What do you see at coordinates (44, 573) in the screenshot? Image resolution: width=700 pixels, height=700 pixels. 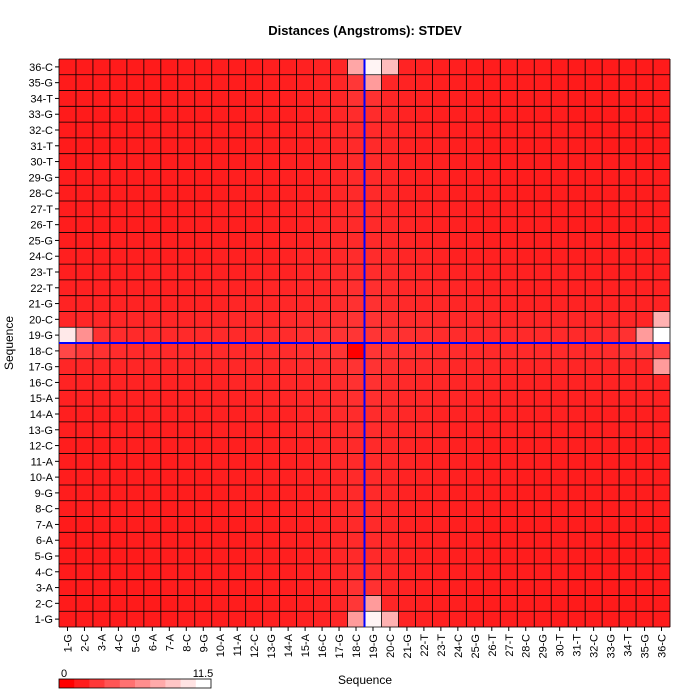 I see `y-tick-label: 4-C` at bounding box center [44, 573].